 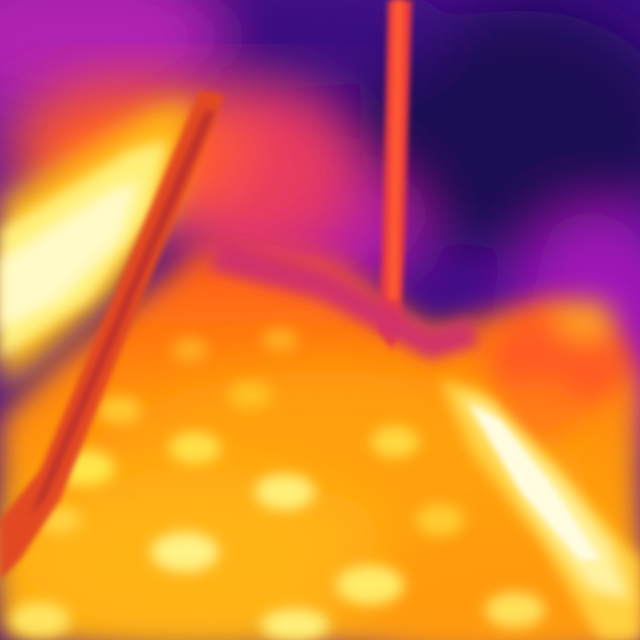 I want to click on bright-edge-glow-right, so click(x=540, y=510).